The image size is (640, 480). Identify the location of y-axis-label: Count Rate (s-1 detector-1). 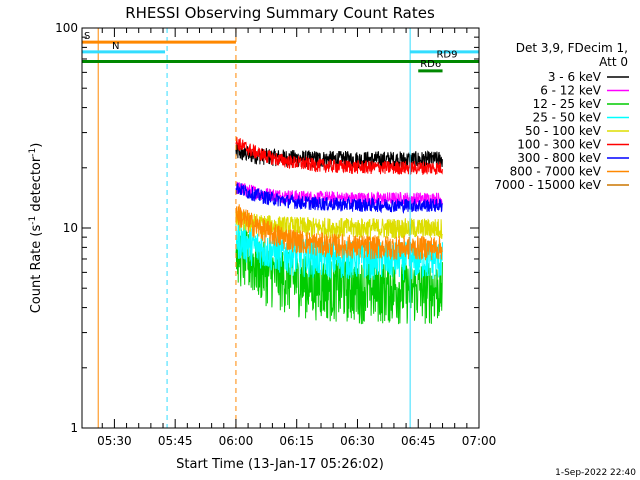
(36, 228).